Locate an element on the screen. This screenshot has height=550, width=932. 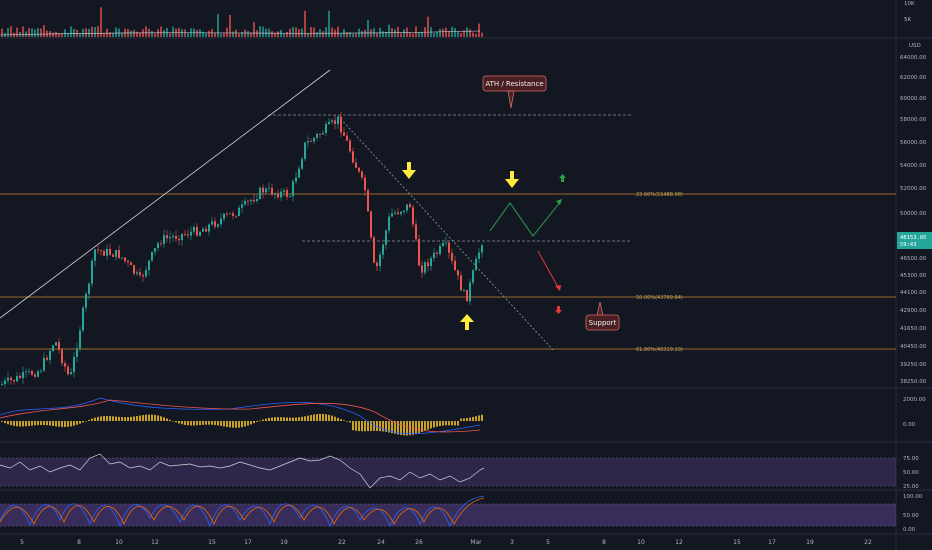
time-axis-label: 17 is located at coordinates (248, 542).